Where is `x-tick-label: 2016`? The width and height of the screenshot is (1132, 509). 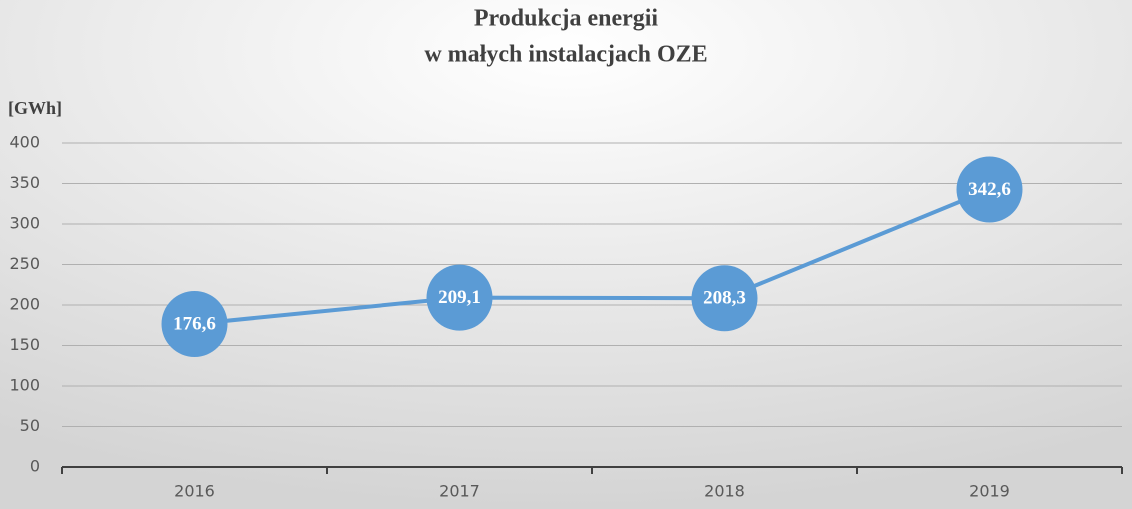 x-tick-label: 2016 is located at coordinates (194, 491).